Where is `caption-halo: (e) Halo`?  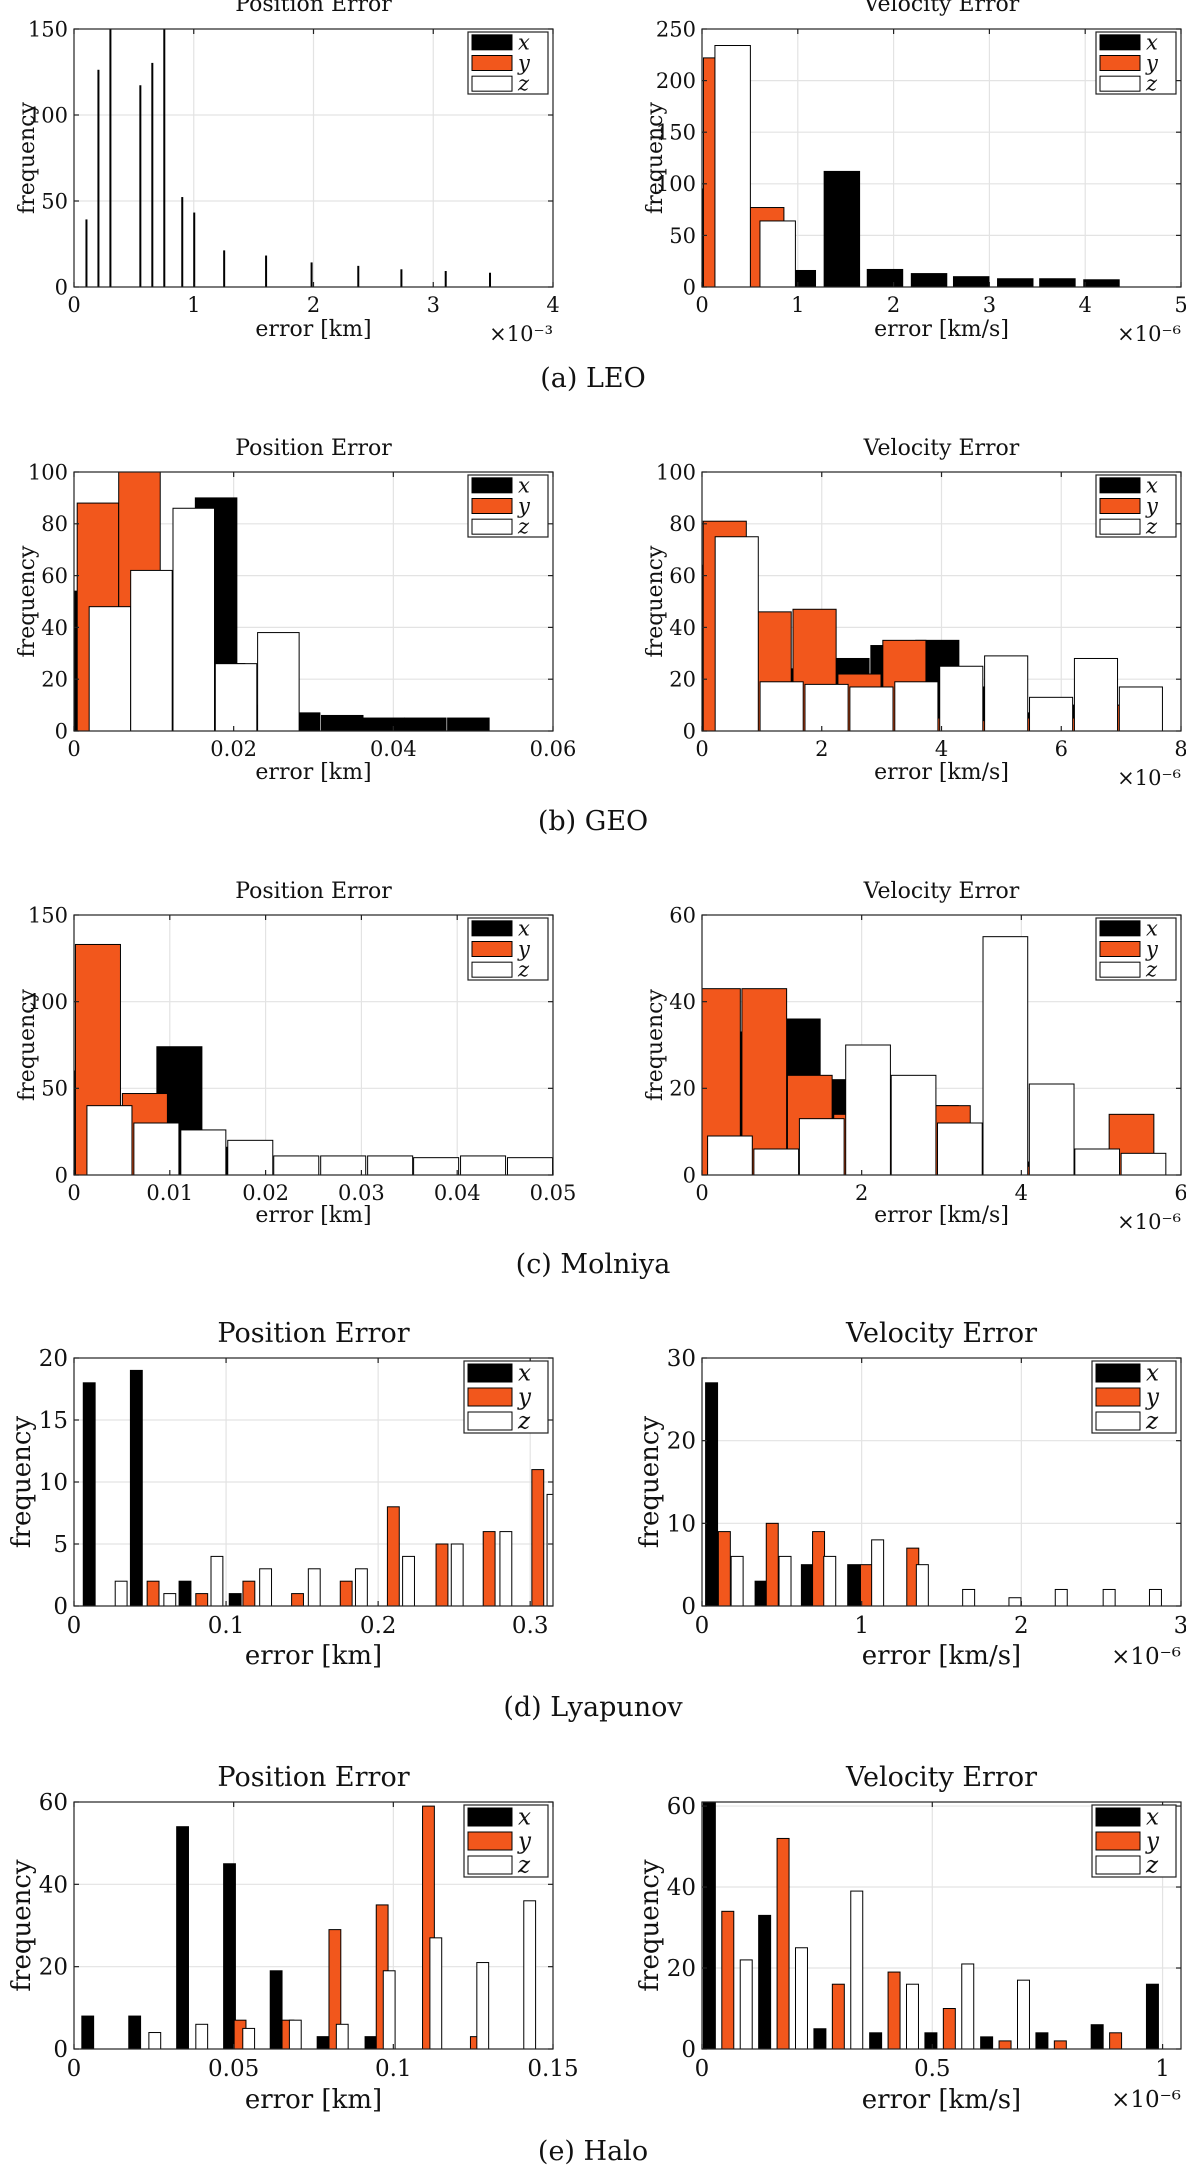 caption-halo: (e) Halo is located at coordinates (593, 2151).